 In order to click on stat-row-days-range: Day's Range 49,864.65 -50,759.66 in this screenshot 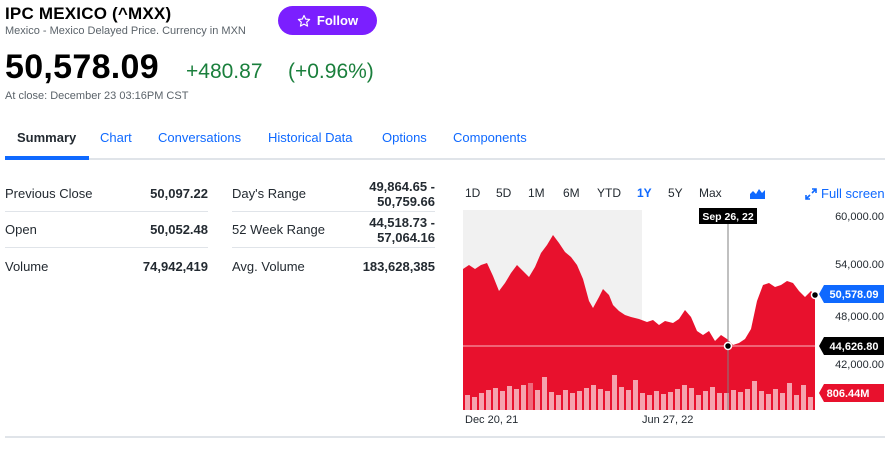, I will do `click(333, 194)`.